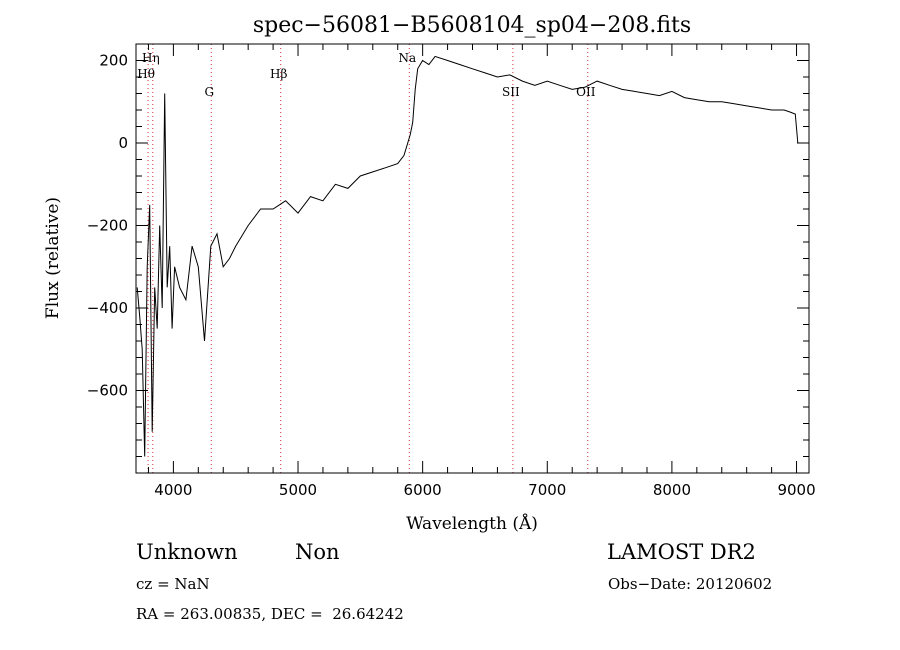  I want to click on y-axis-label: Flux (relative), so click(53, 258).